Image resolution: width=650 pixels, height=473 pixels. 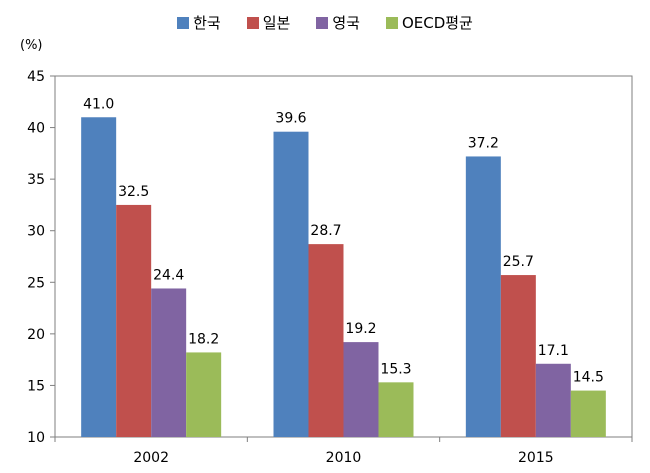 I want to click on y-tick-label-6: 40, so click(x=36, y=129).